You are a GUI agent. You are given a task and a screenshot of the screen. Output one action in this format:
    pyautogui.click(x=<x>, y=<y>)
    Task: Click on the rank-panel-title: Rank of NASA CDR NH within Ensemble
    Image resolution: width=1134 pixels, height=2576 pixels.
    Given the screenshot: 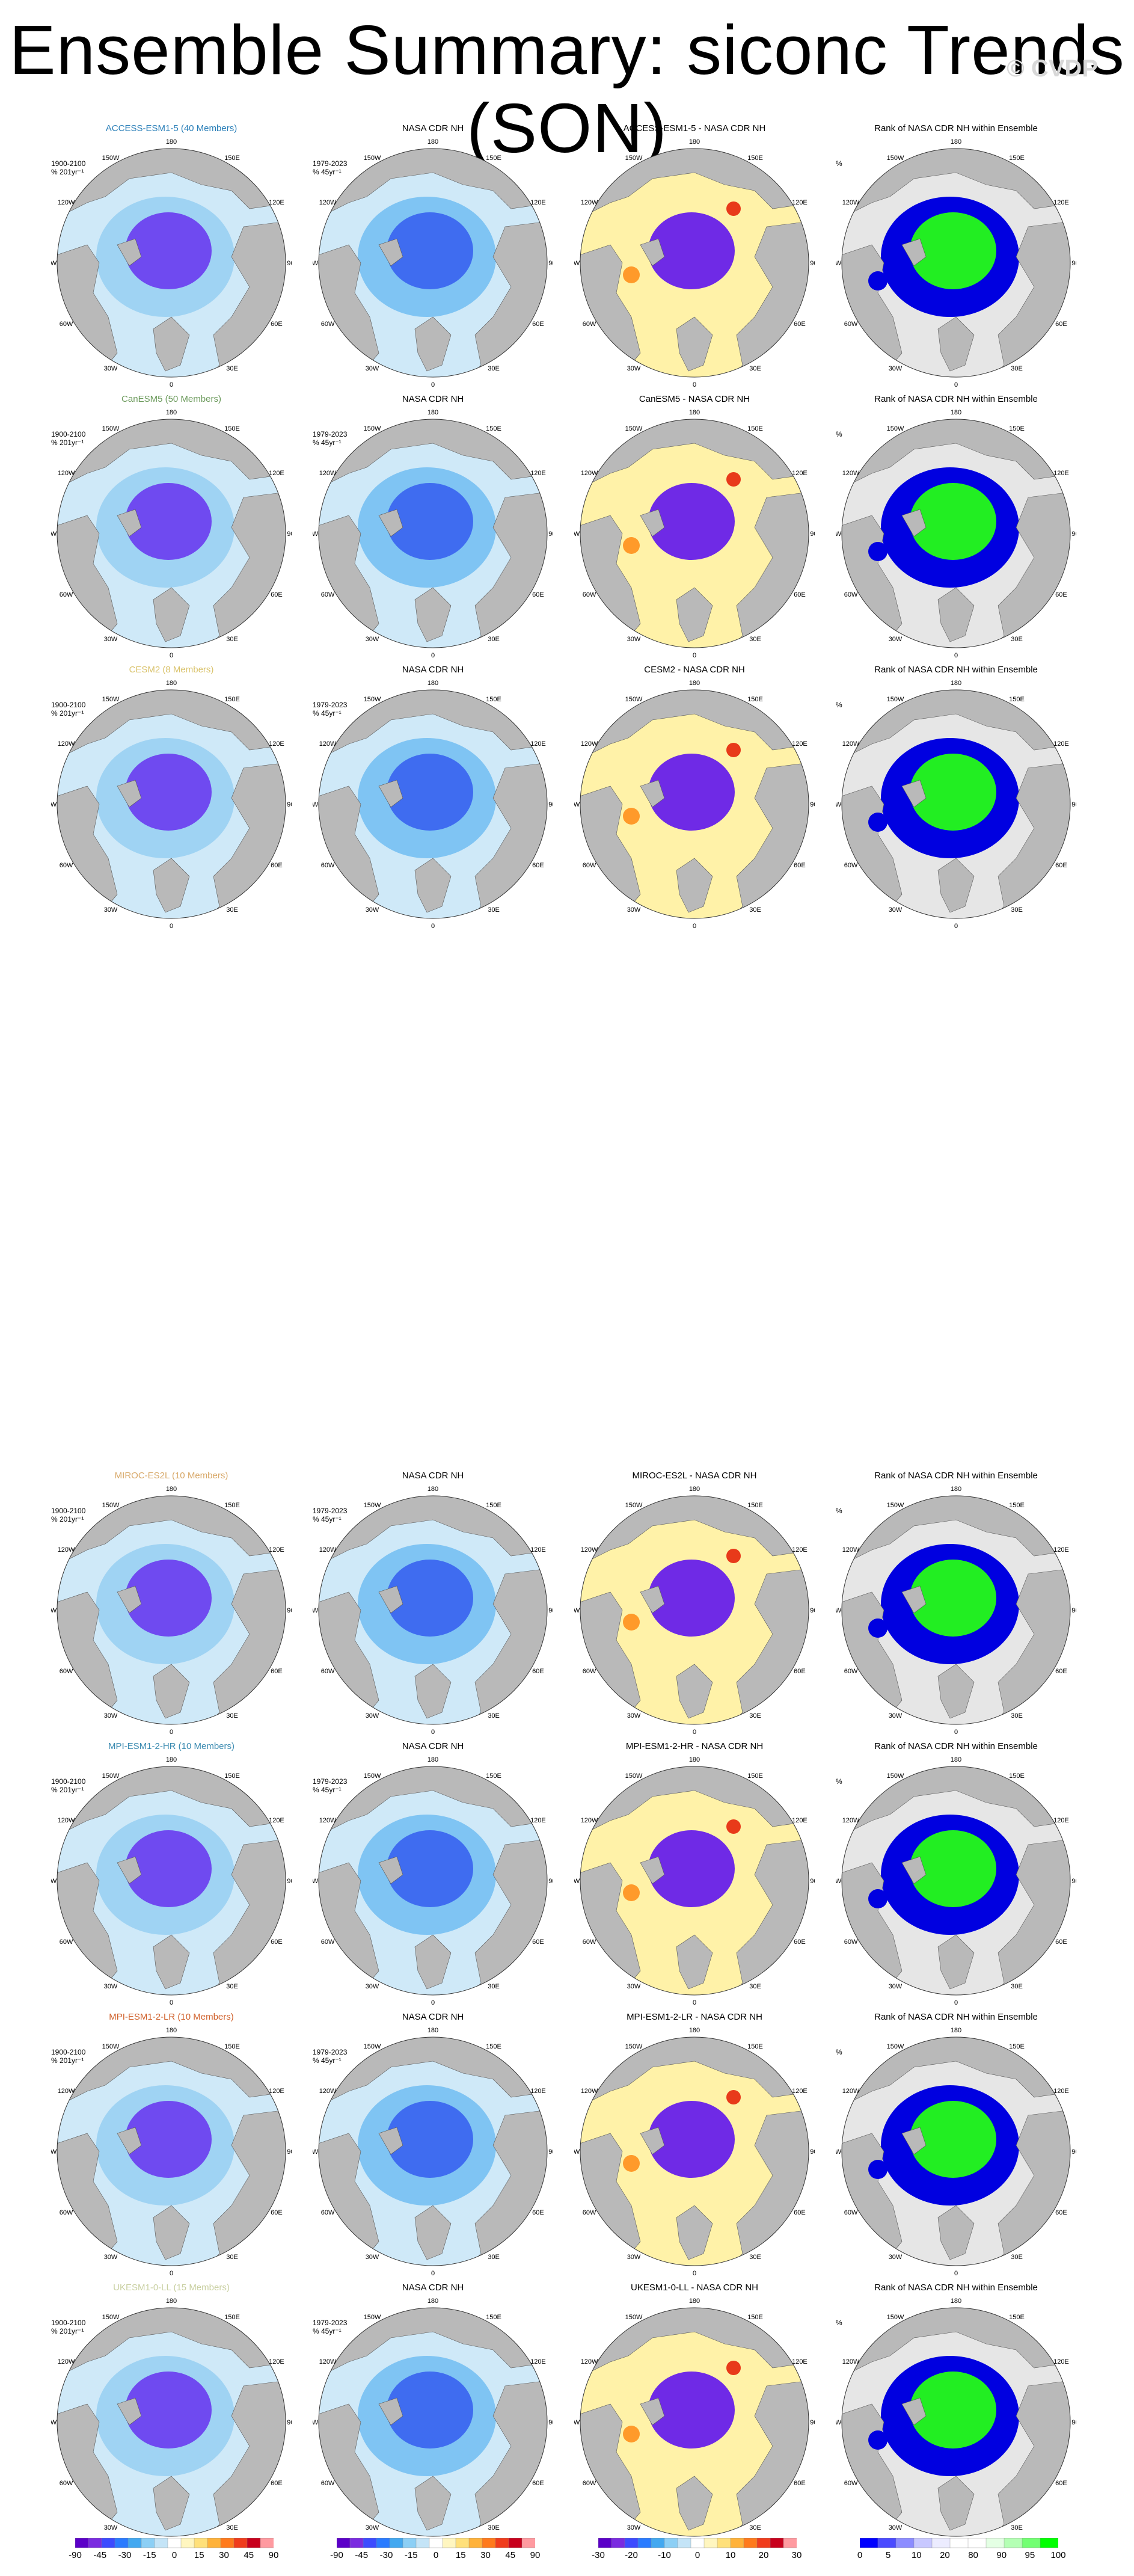 What is the action you would take?
    pyautogui.click(x=956, y=128)
    